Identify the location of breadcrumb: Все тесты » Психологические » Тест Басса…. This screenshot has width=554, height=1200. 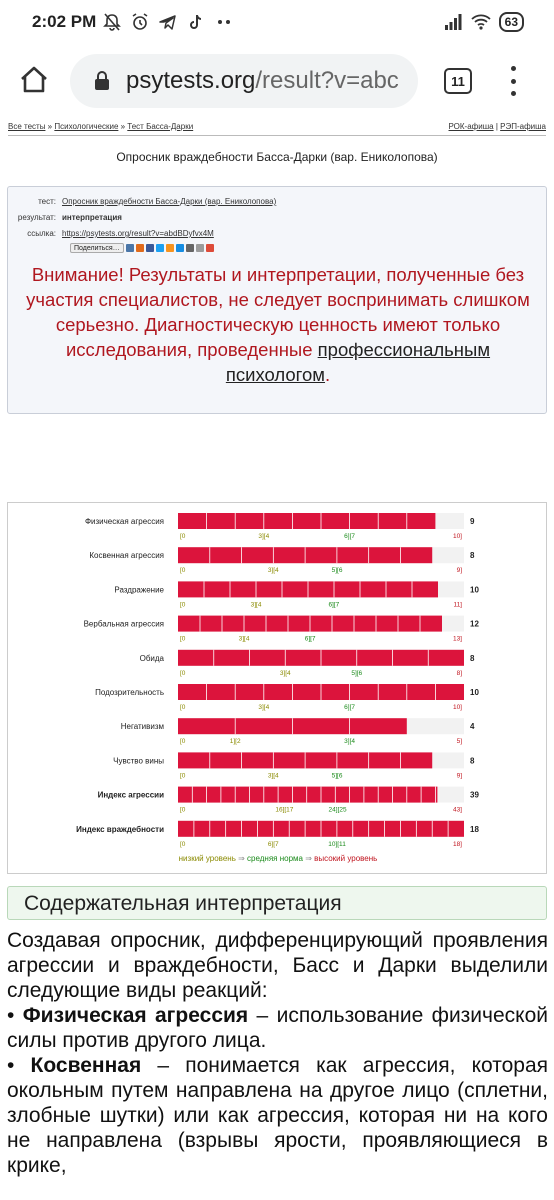
(277, 128).